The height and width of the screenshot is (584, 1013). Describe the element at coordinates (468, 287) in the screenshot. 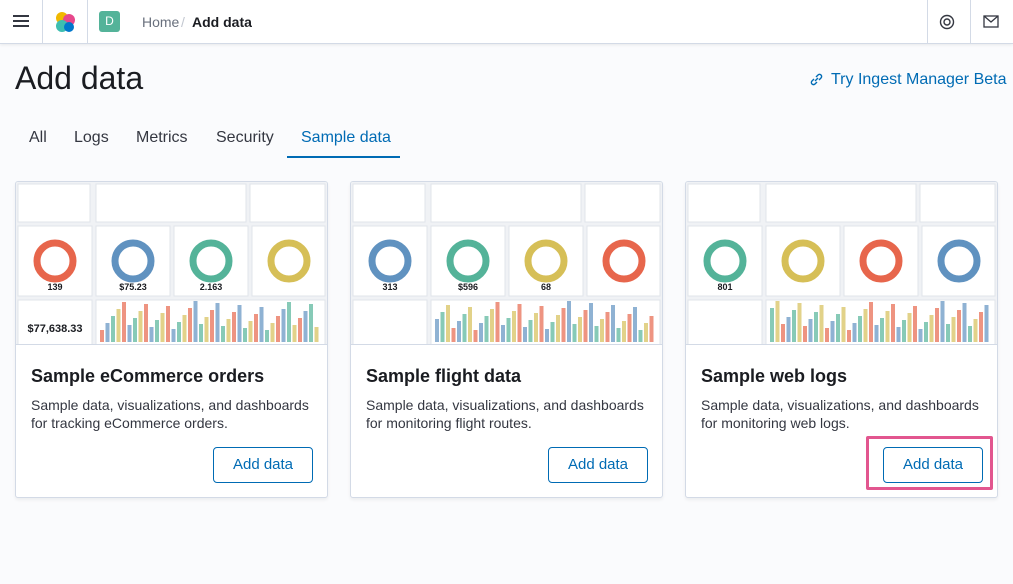

I see `preview-value: $596` at that location.